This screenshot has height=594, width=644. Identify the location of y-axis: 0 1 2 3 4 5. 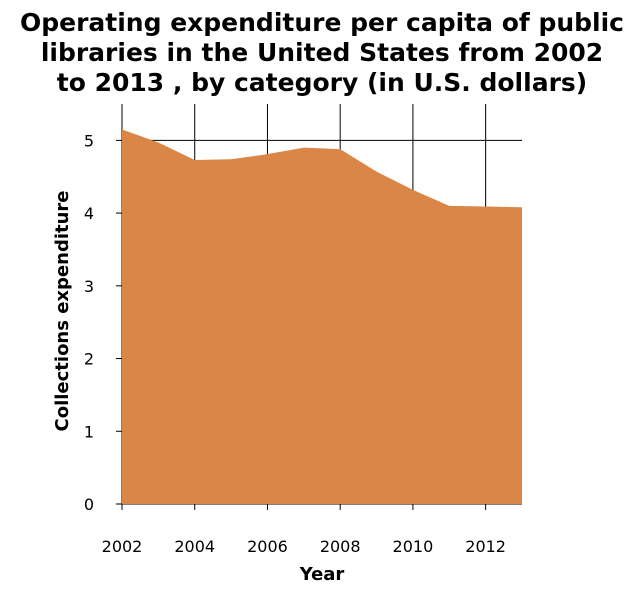
(103, 322).